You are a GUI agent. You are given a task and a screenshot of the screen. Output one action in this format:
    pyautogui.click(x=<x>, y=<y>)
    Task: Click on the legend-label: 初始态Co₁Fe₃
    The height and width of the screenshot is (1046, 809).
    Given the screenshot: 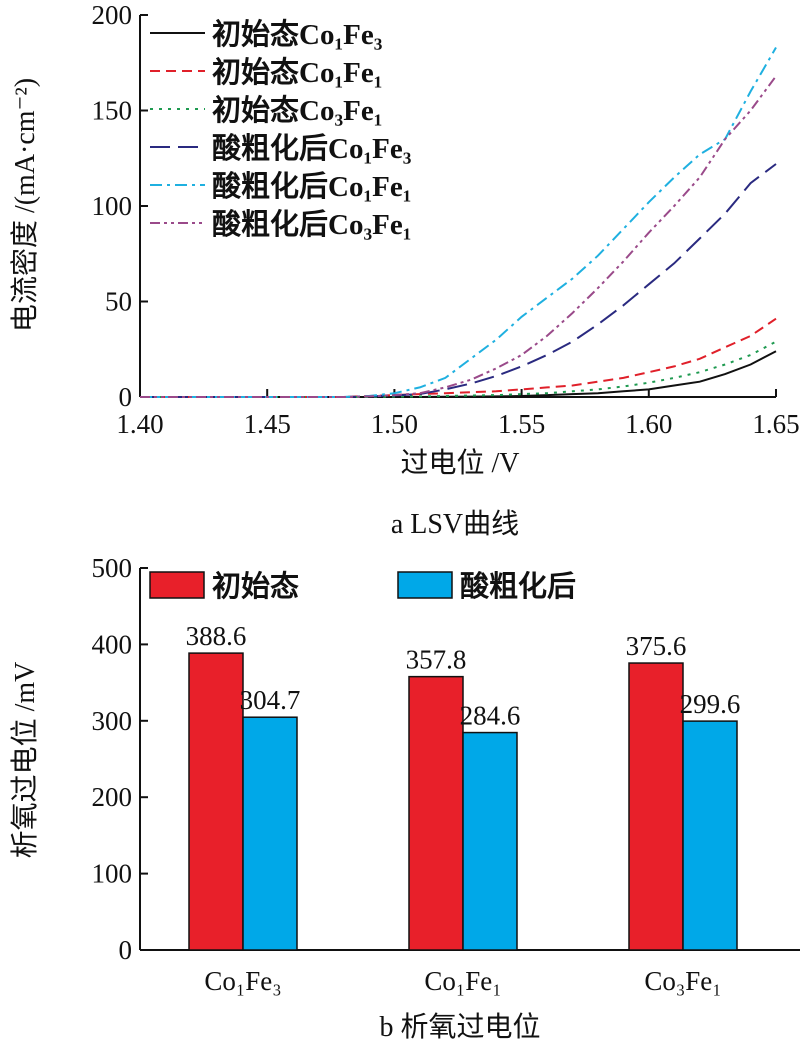 What is the action you would take?
    pyautogui.click(x=297, y=34)
    